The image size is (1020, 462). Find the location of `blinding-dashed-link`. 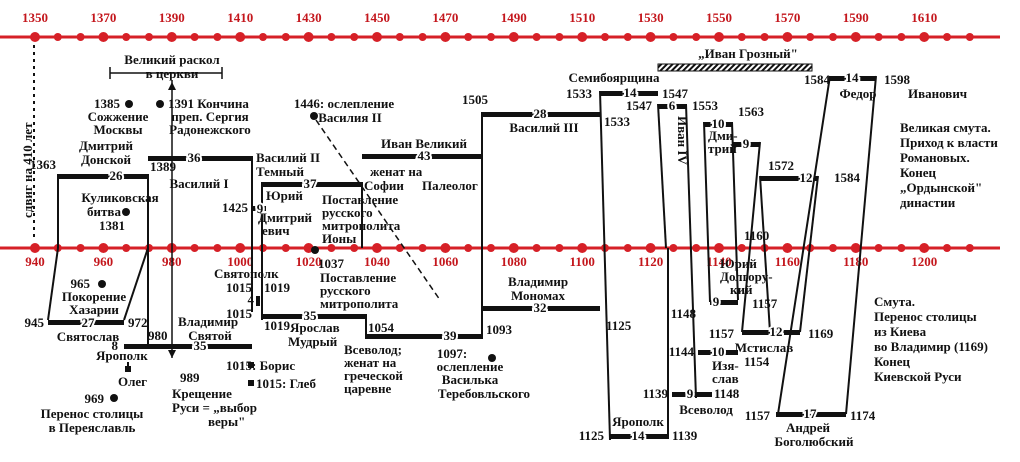

blinding-dashed-link is located at coordinates (378, 210).